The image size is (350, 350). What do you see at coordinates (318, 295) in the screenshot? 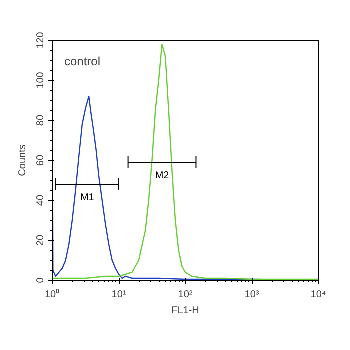
I see `x-tick-label: 10⁴` at bounding box center [318, 295].